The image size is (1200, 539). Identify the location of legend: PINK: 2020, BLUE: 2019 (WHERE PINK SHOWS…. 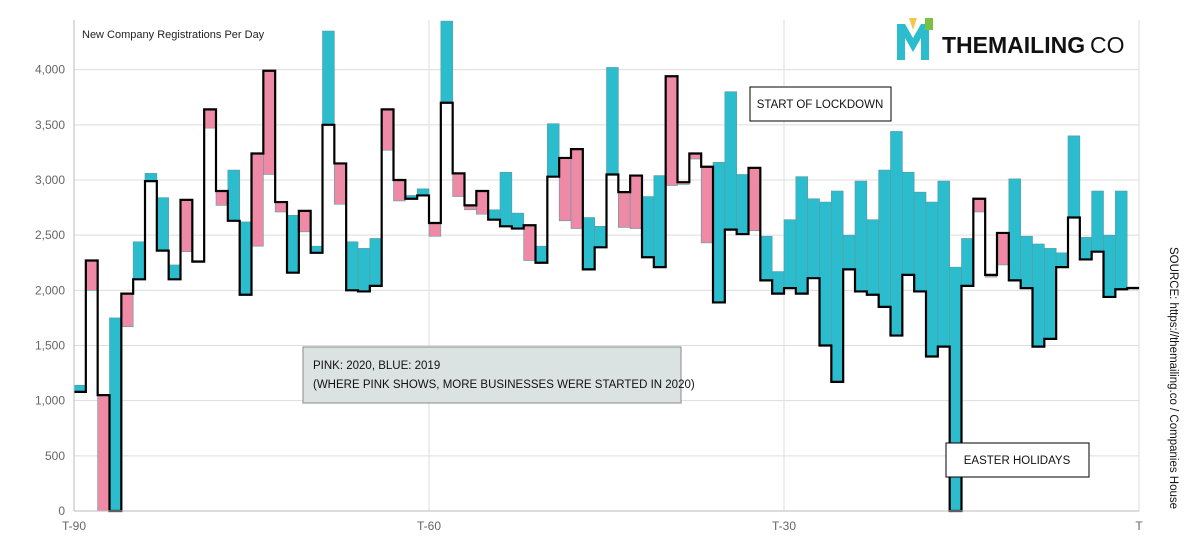
(498, 375).